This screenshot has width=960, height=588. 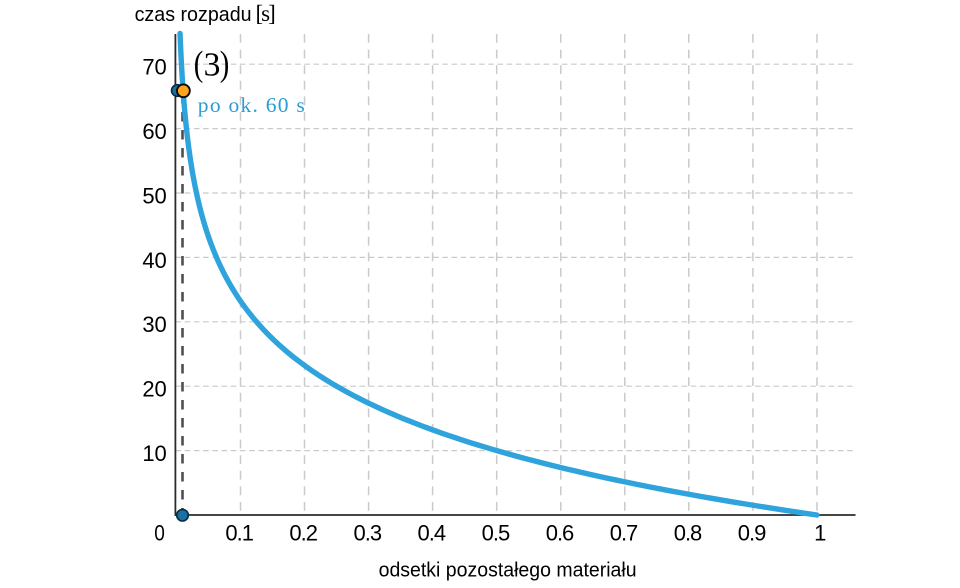 I want to click on svg-text: 0.1, so click(x=239, y=532).